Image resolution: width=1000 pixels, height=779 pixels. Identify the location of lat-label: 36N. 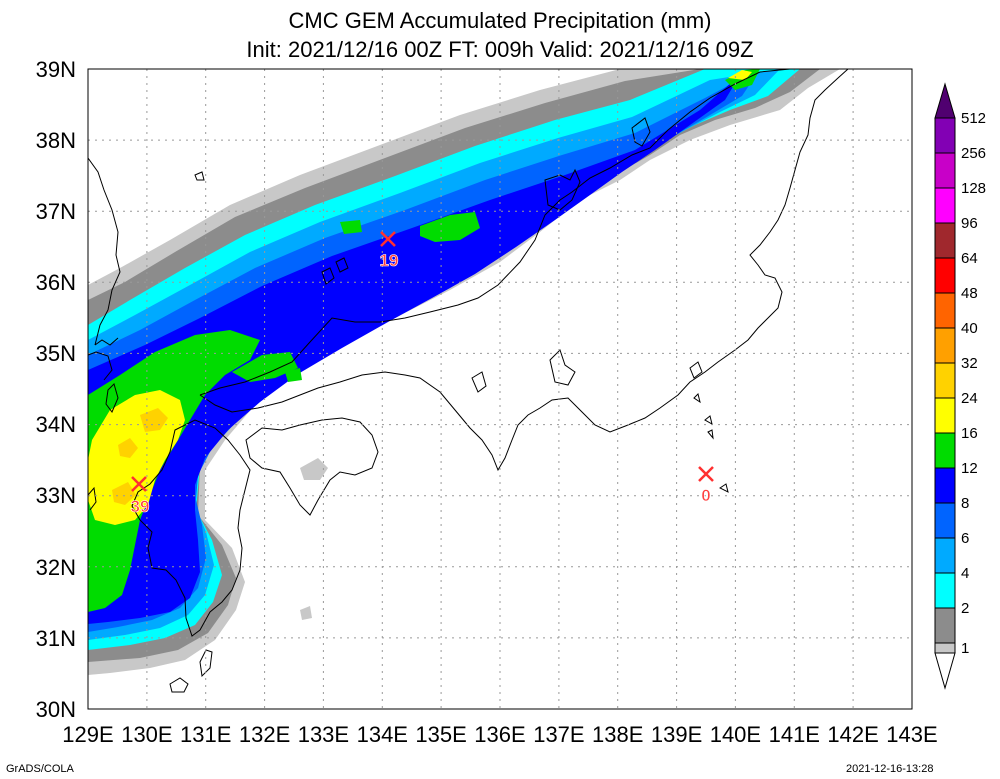
(56, 282).